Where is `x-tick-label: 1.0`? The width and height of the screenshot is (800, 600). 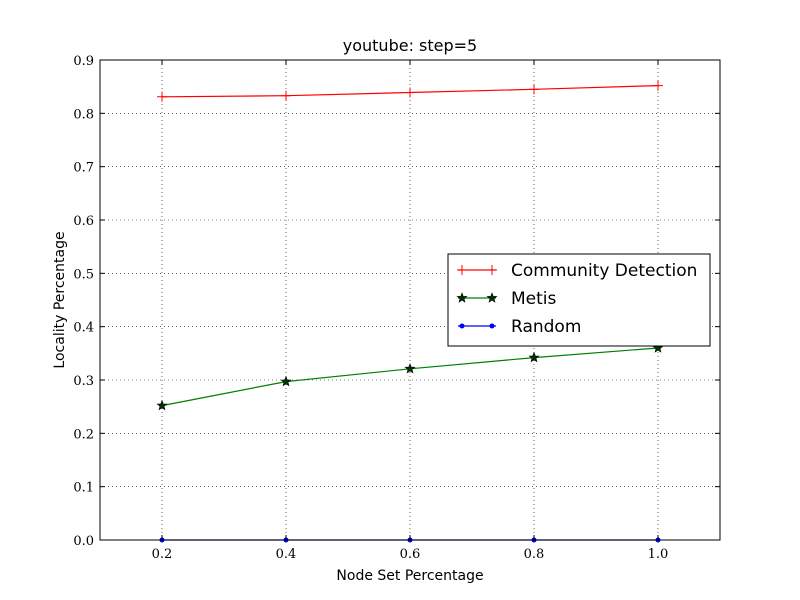
x-tick-label: 1.0 is located at coordinates (658, 554).